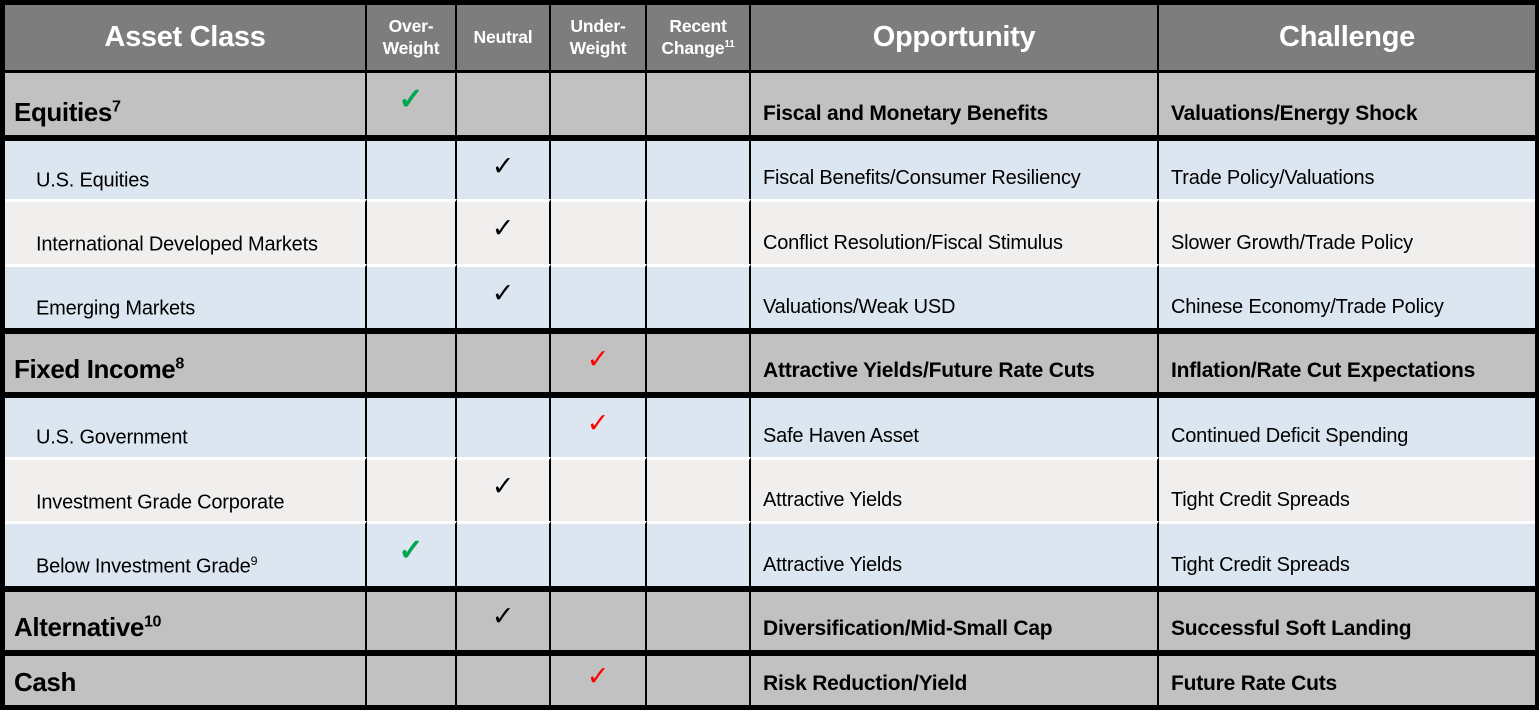 This screenshot has height=710, width=1539. Describe the element at coordinates (160, 502) in the screenshot. I see `asset-class-label: Investment Grade Corporate` at that location.